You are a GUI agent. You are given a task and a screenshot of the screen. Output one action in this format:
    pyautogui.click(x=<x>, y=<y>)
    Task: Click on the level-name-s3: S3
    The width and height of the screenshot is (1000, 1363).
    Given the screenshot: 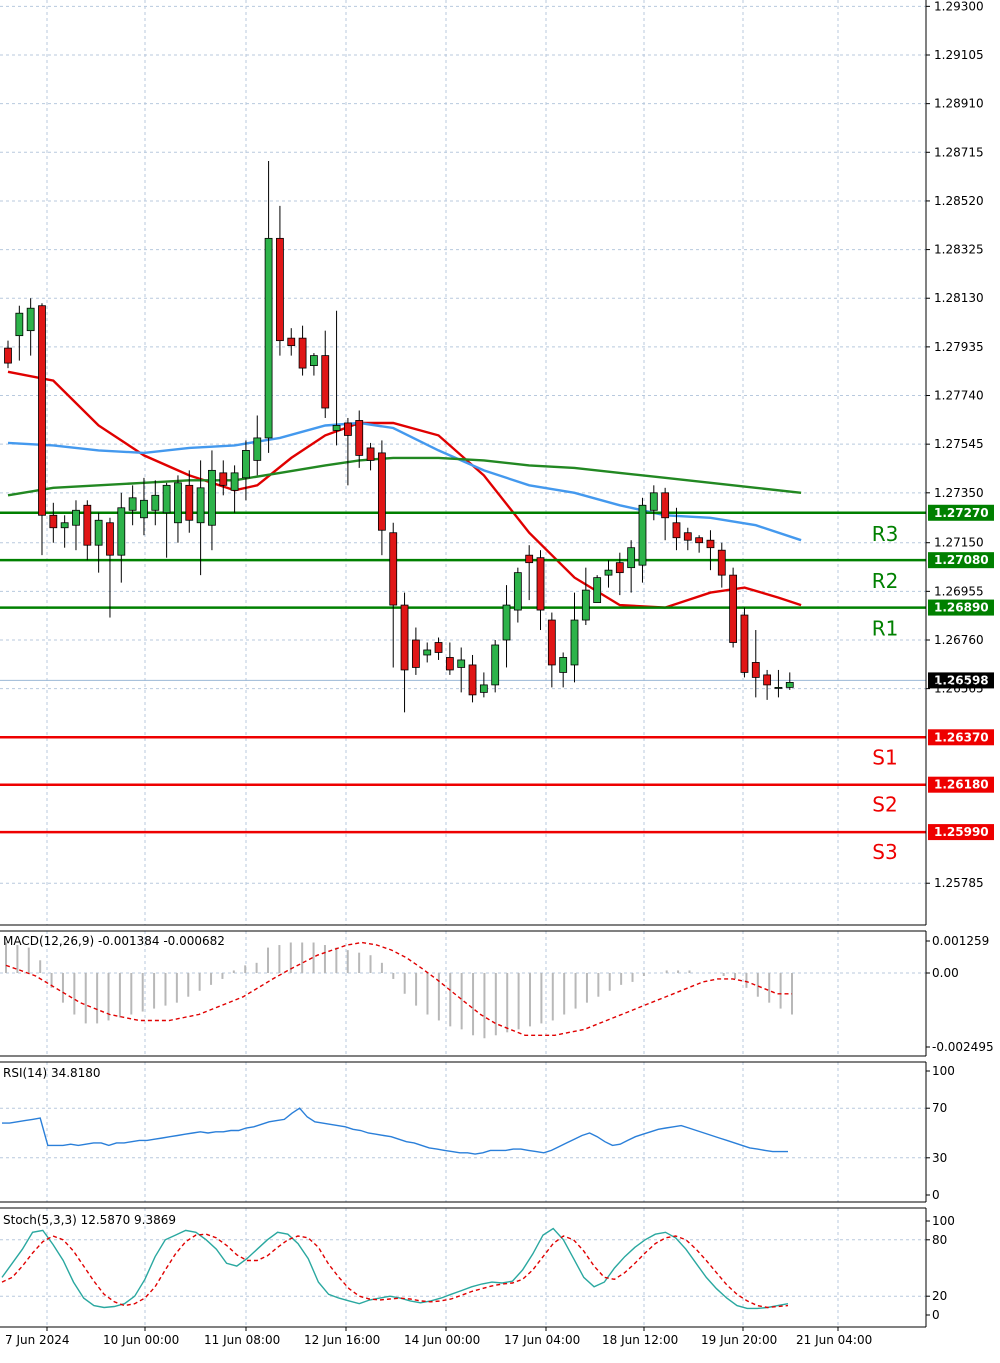 What is the action you would take?
    pyautogui.click(x=884, y=852)
    